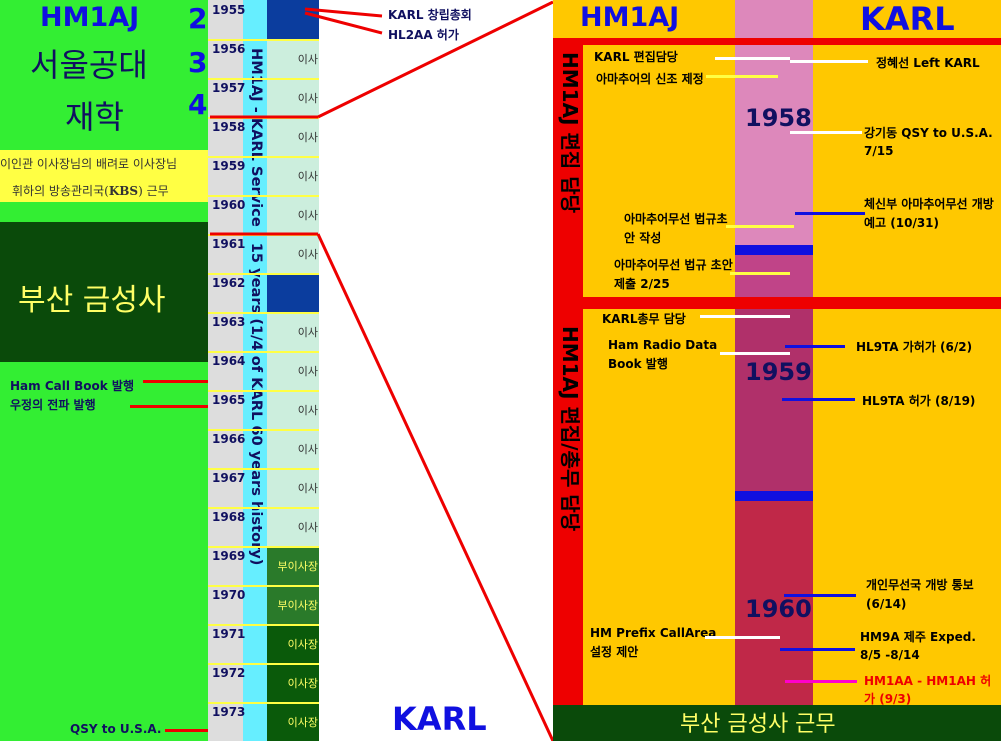 This screenshot has width=1001, height=741. I want to click on side-label-edit: HM1AJ 편집 담당, so click(570, 133).